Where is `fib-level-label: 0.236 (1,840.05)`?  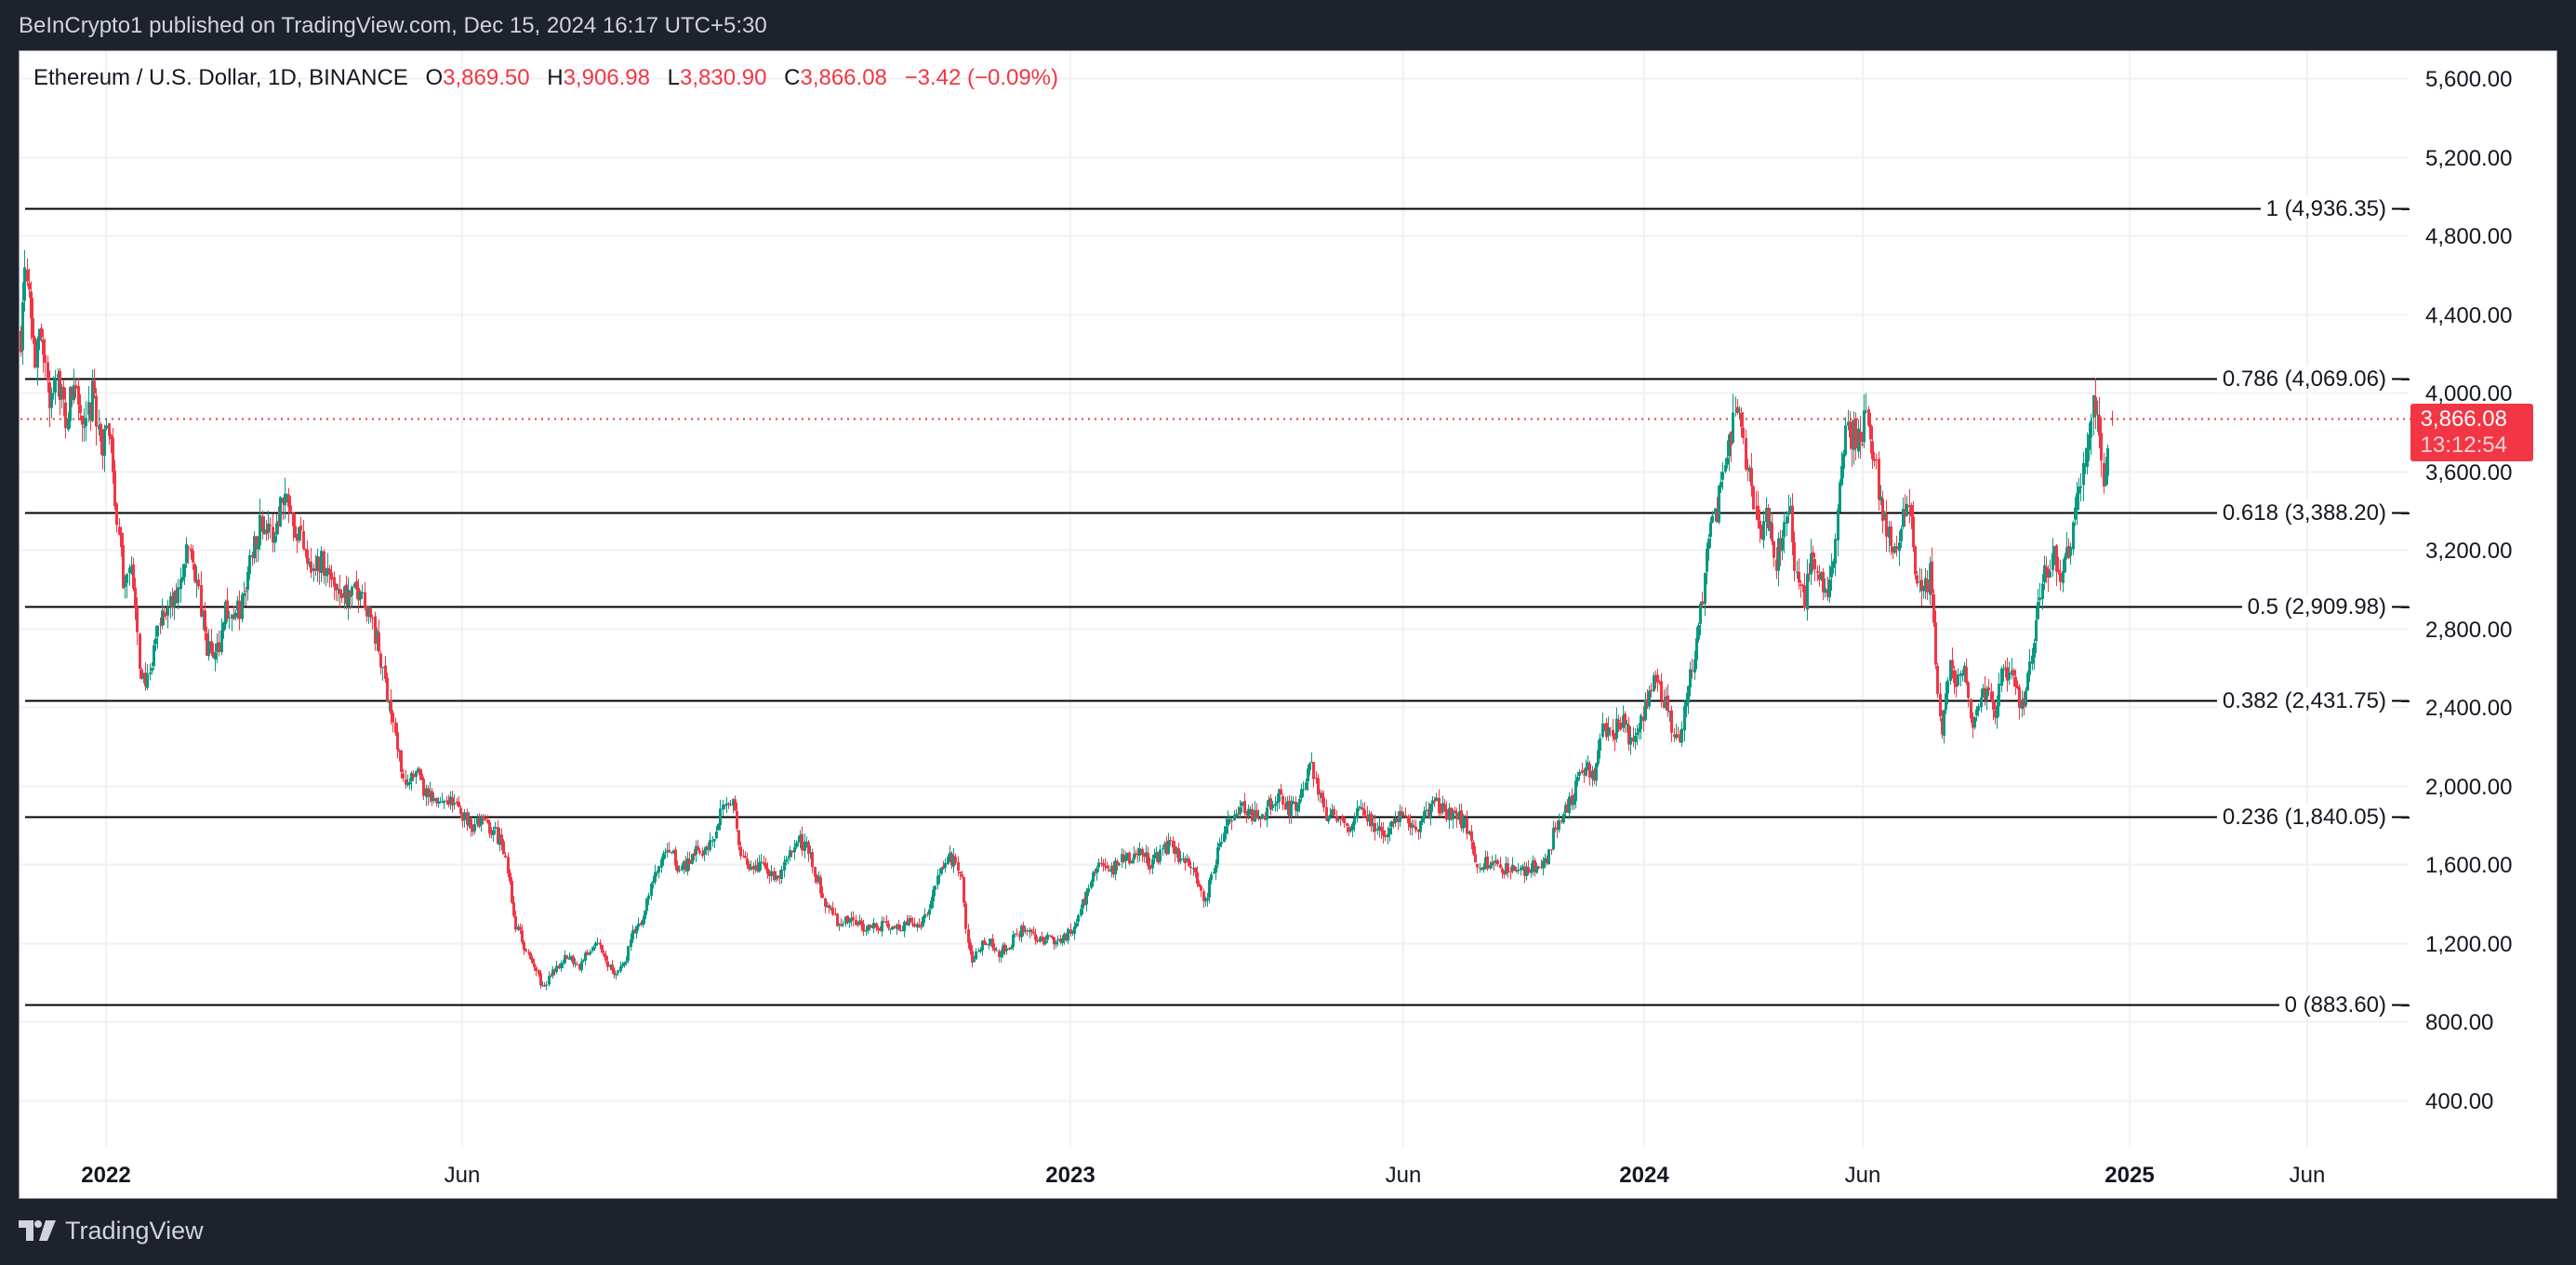 fib-level-label: 0.236 (1,840.05) is located at coordinates (2304, 818).